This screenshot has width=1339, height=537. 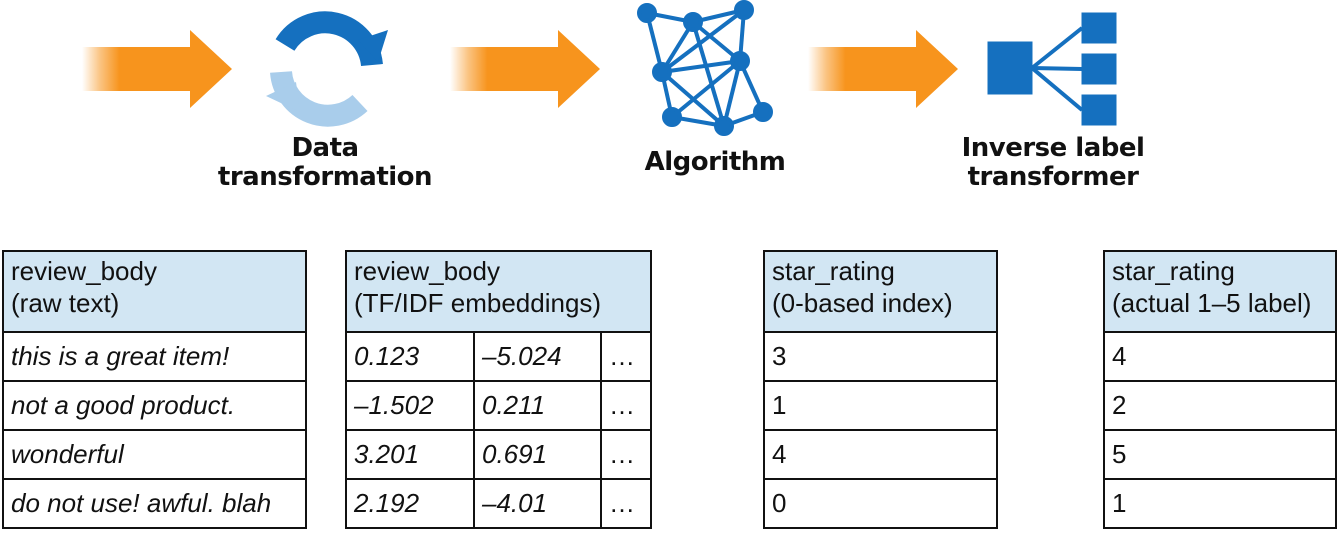 What do you see at coordinates (154, 503) in the screenshot?
I see `table-cell: do not use! awful. blah` at bounding box center [154, 503].